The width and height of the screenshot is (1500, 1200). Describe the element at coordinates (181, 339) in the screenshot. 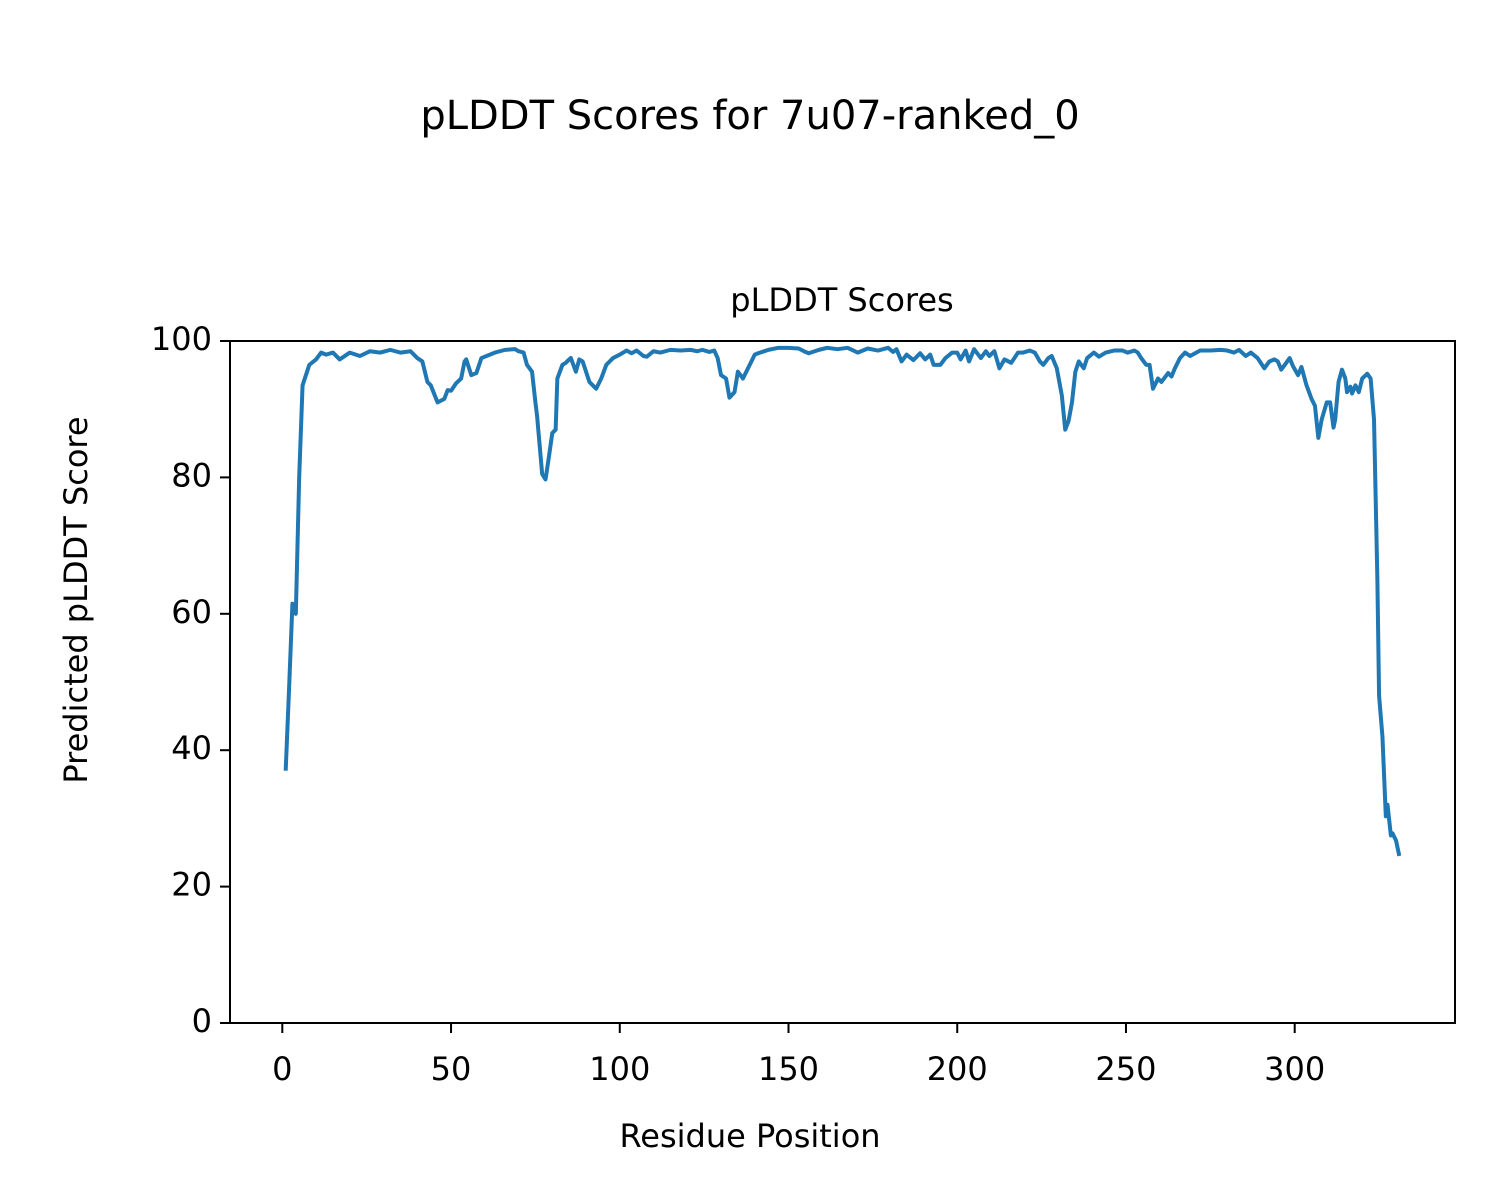

I see `y-tick-label: 100` at that location.